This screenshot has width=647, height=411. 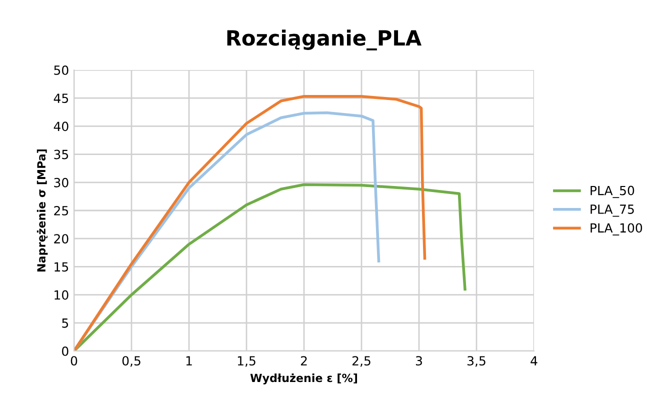 I want to click on y-tick-label: 30, so click(x=61, y=183).